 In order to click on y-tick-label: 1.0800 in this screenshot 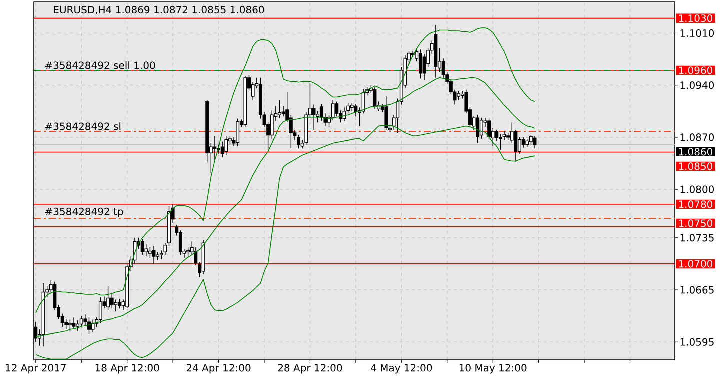, I will do `click(697, 190)`.